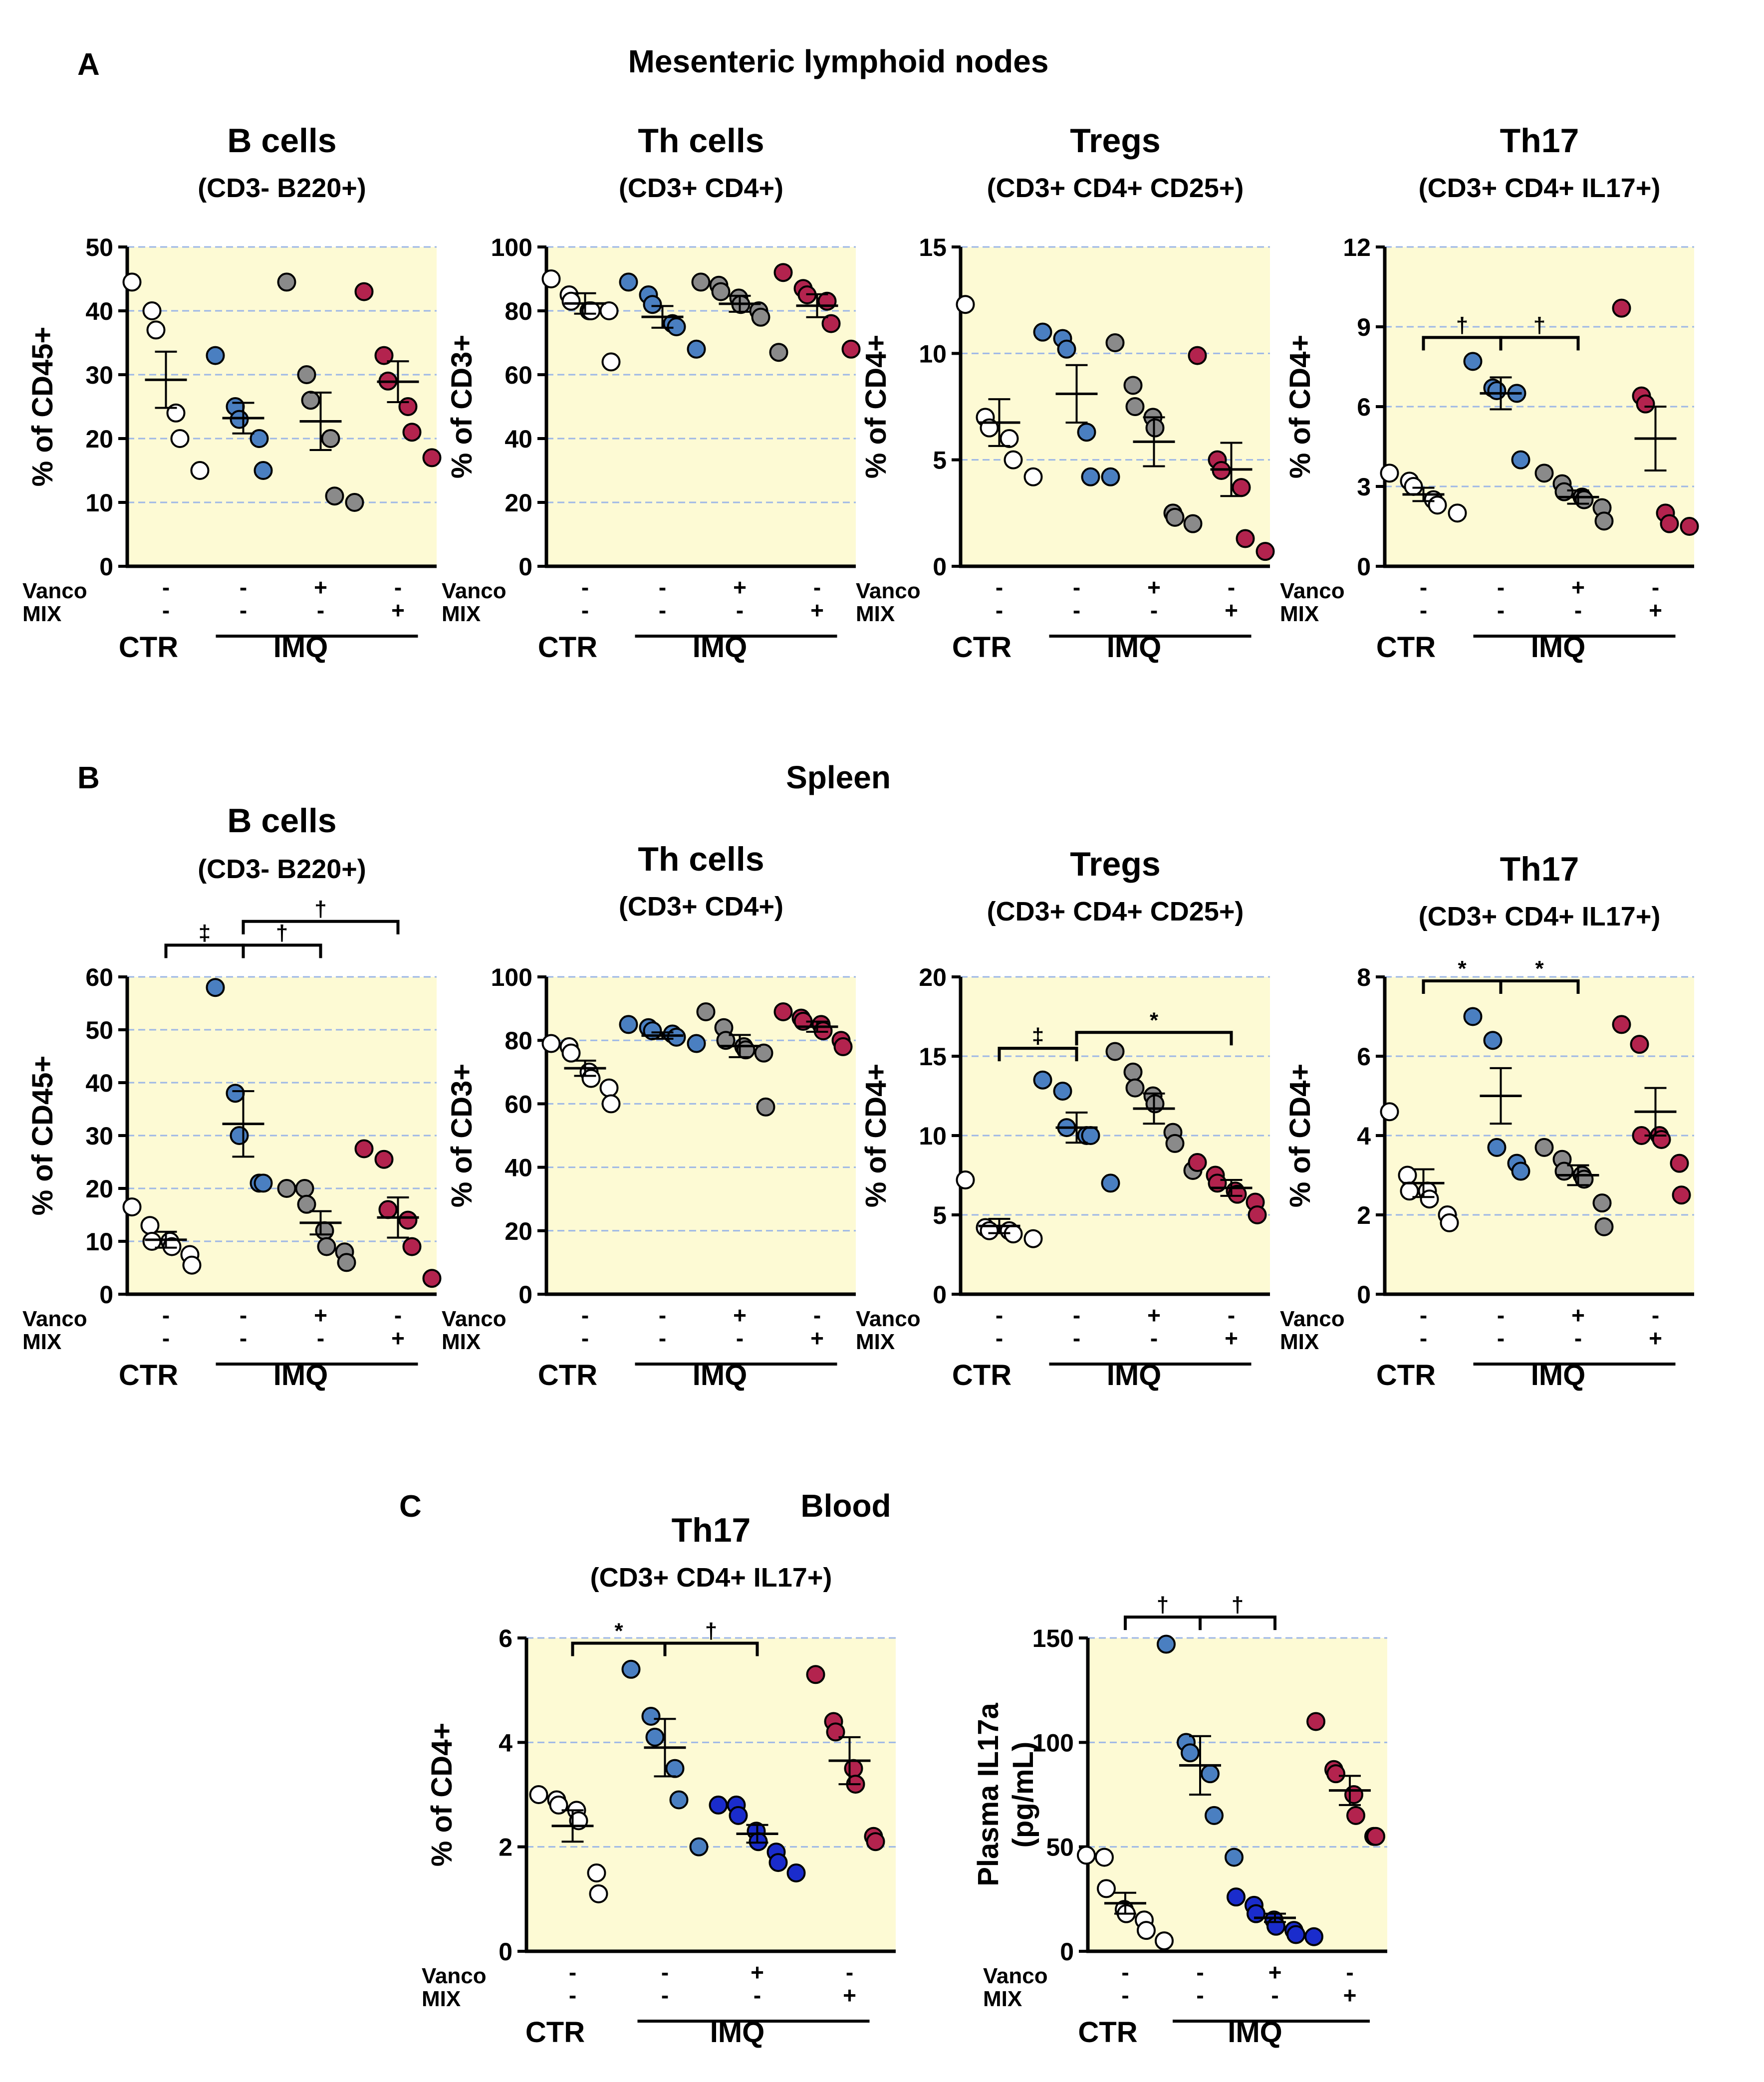 This screenshot has width=1764, height=2082. Describe the element at coordinates (1115, 407) in the screenshot. I see `plot-area` at that location.